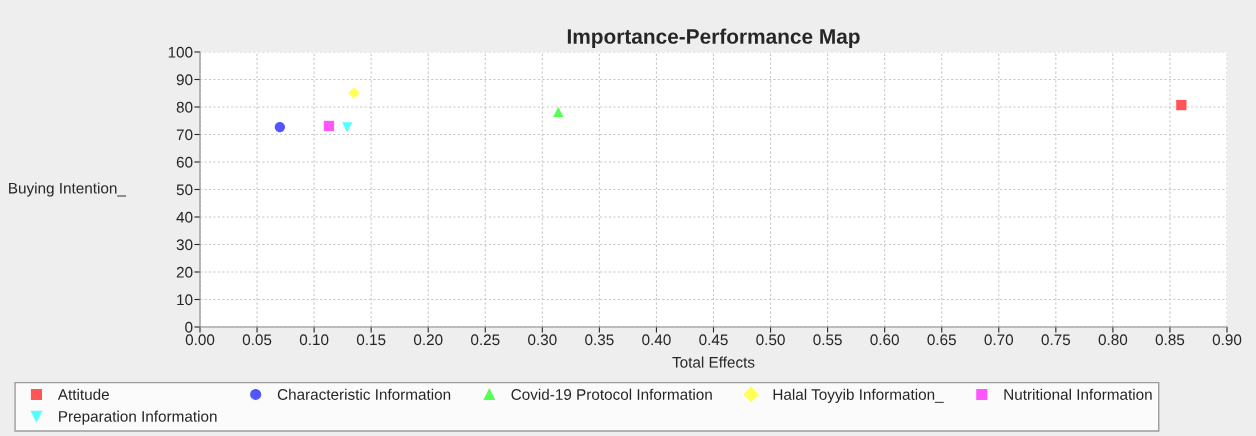 Image resolution: width=1256 pixels, height=436 pixels. Describe the element at coordinates (1056, 340) in the screenshot. I see `x-tick-label: 0.75` at that location.